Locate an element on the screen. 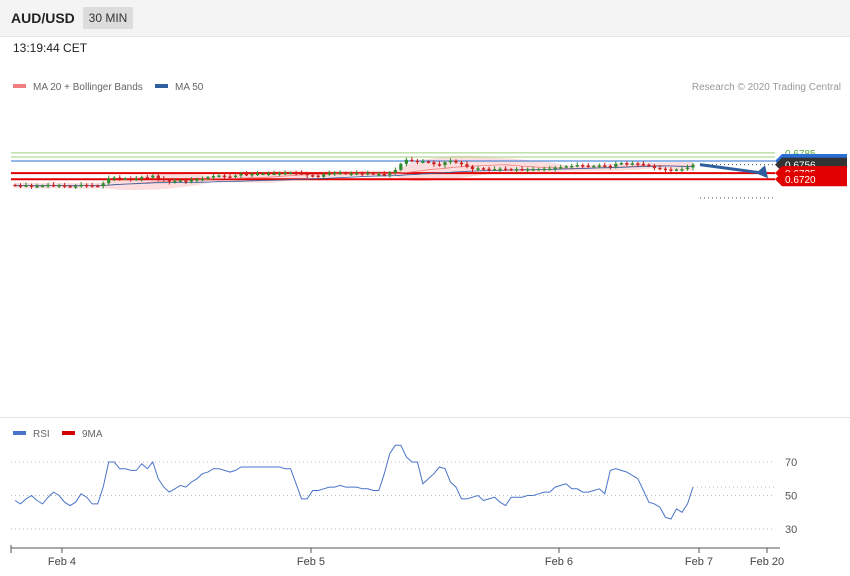 The height and width of the screenshot is (576, 850). rsi-legend-label: RSI is located at coordinates (41, 434).